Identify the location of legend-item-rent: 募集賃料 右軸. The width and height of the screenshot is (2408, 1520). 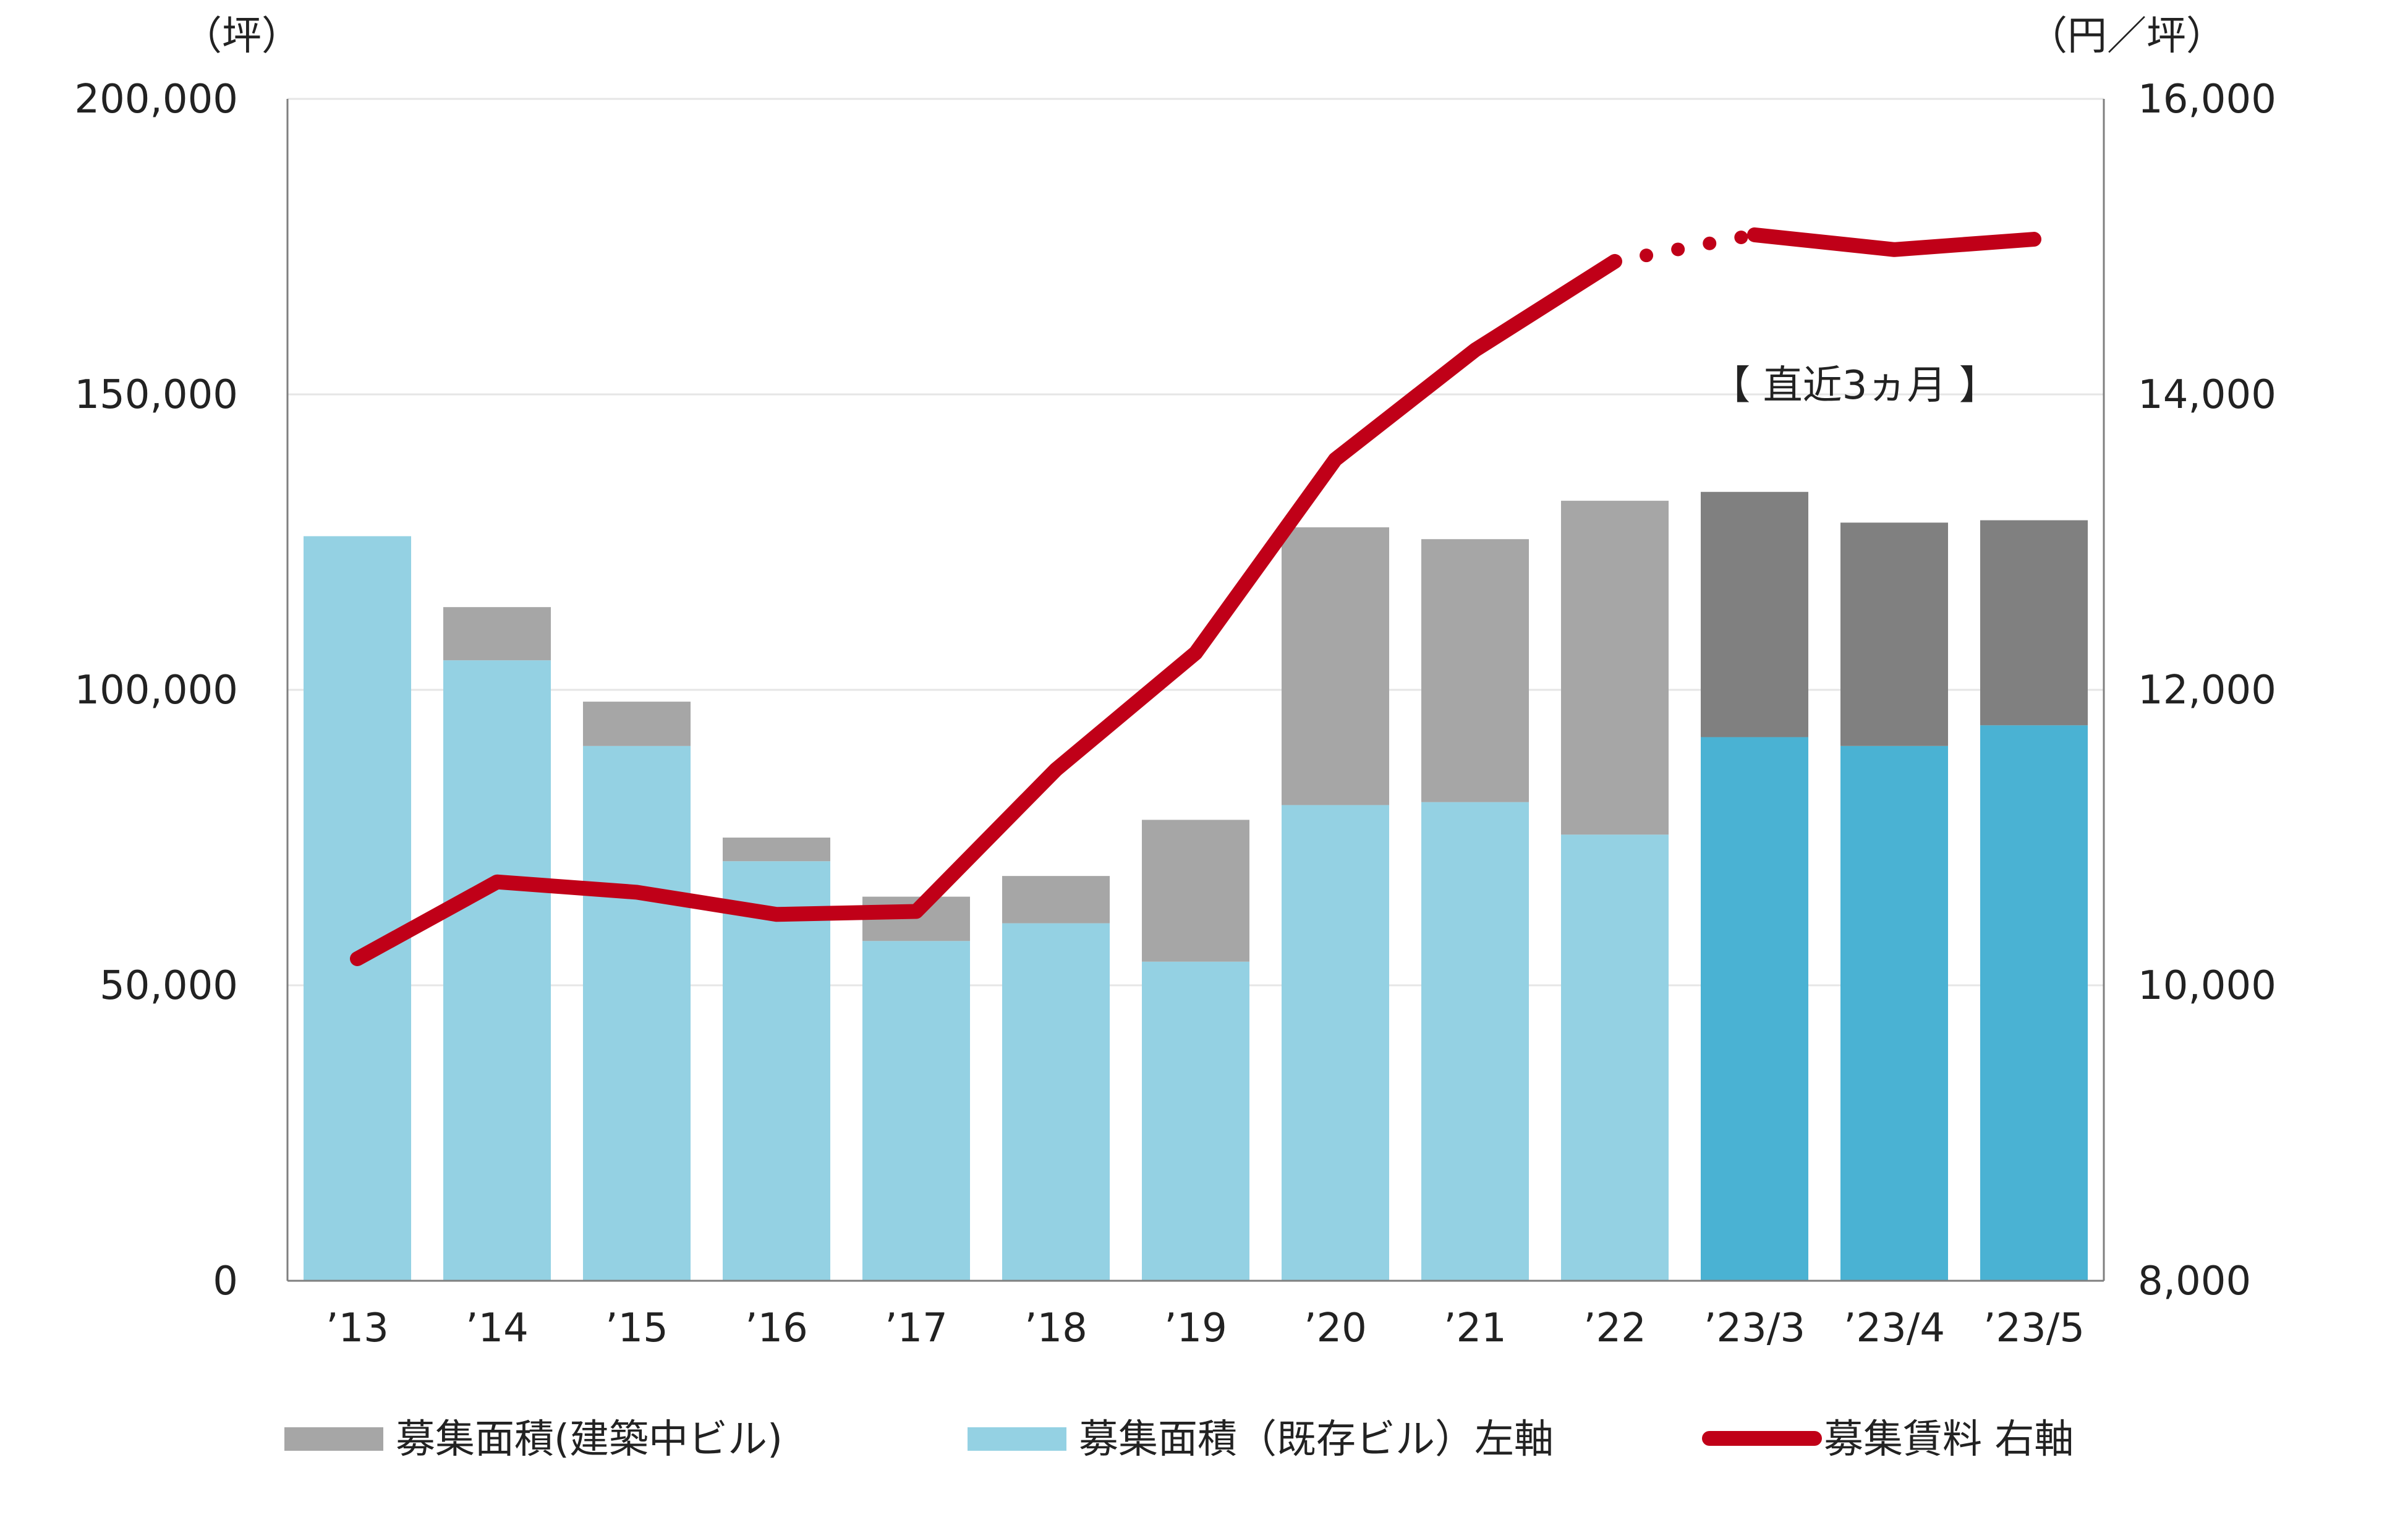
(1888, 1440).